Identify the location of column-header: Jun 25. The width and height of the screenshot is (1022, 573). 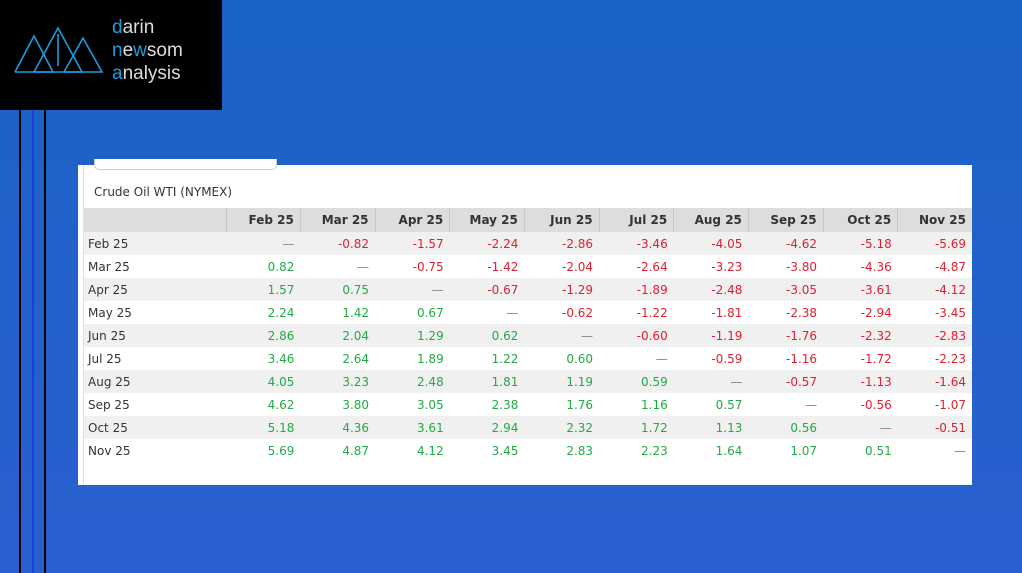
(561, 220).